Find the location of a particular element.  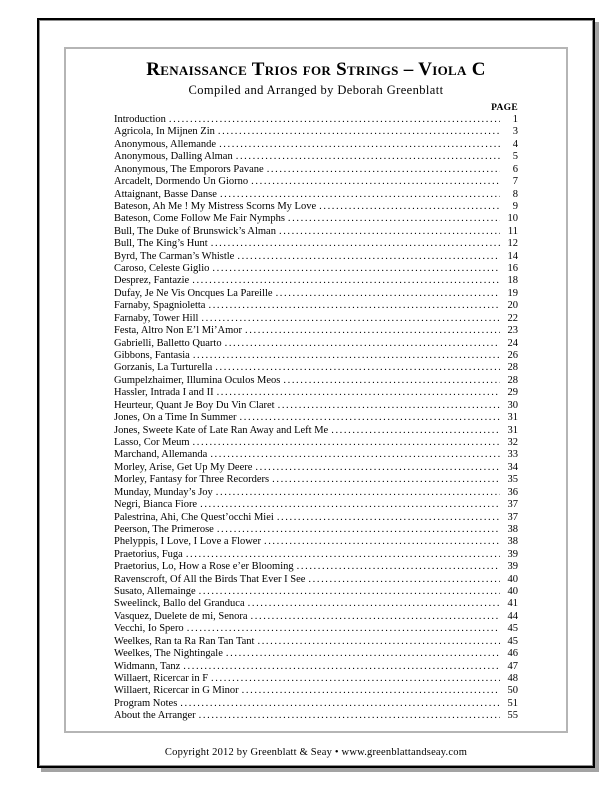

toc-entry-page-number: 6 is located at coordinates (515, 169).